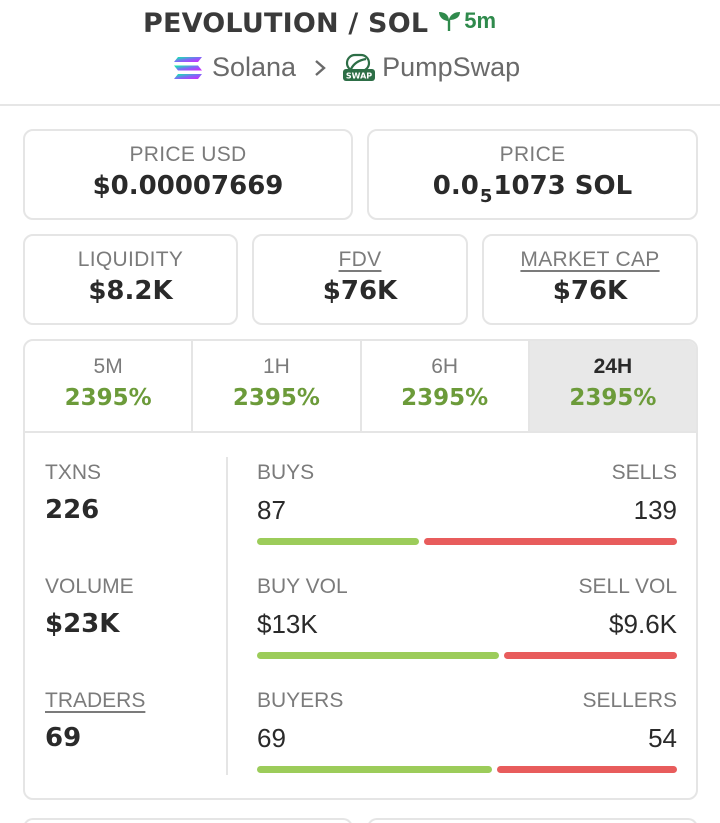  I want to click on sells-label: SELLS, so click(644, 472).